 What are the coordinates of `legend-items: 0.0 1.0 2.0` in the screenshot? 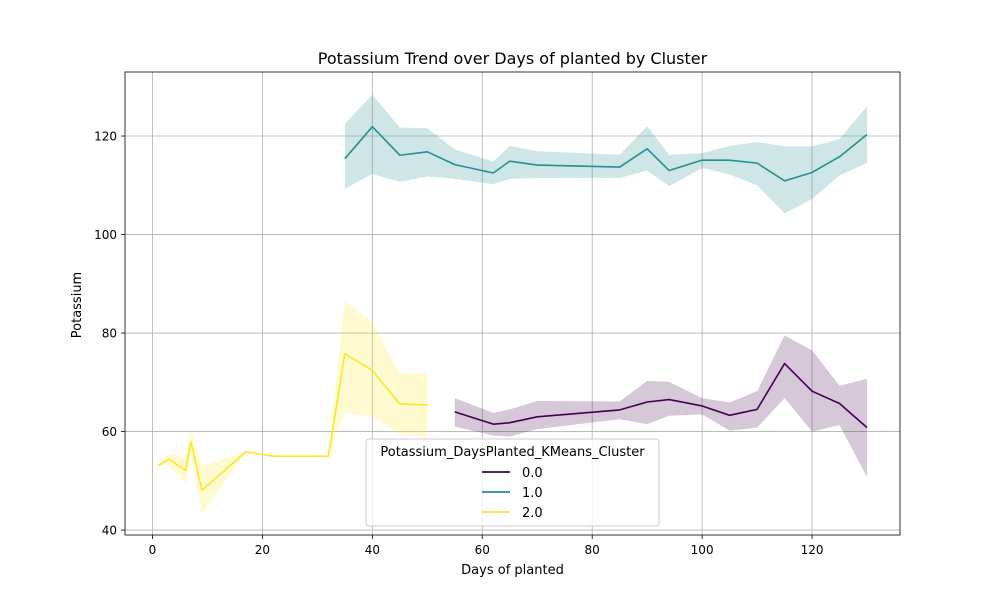 It's located at (512, 493).